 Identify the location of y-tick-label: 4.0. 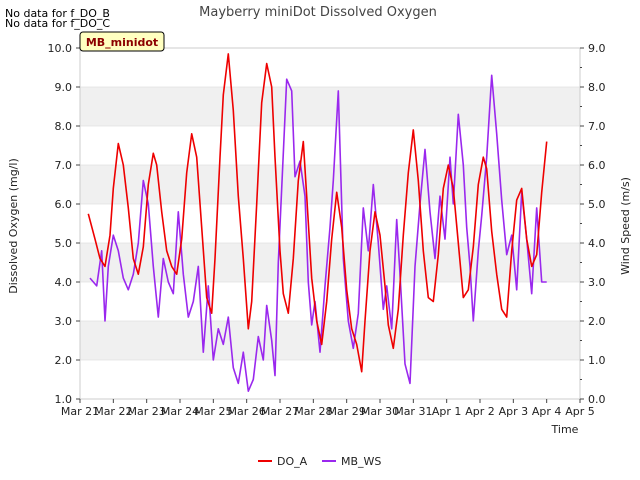
(64, 282).